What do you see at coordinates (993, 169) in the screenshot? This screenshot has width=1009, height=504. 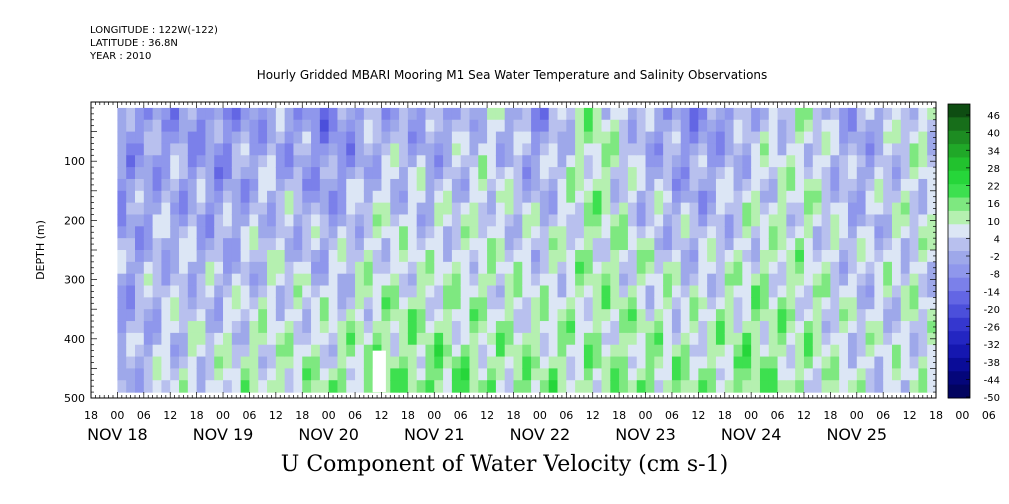 I see `colorbar-label: 28` at bounding box center [993, 169].